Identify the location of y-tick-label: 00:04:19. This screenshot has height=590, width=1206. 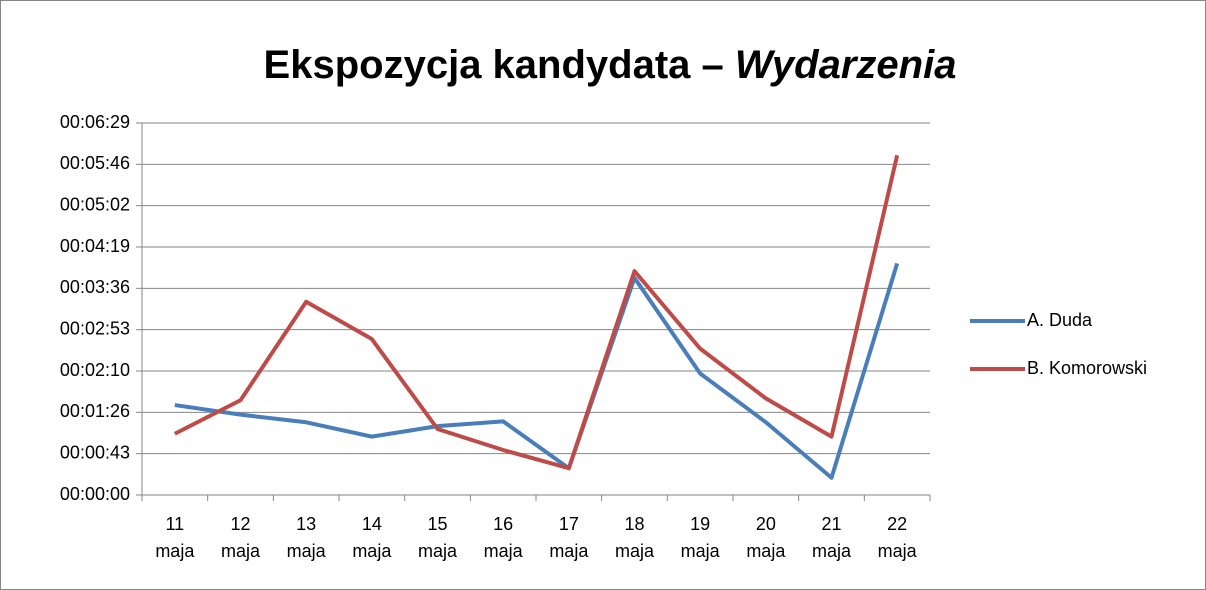
(95, 246).